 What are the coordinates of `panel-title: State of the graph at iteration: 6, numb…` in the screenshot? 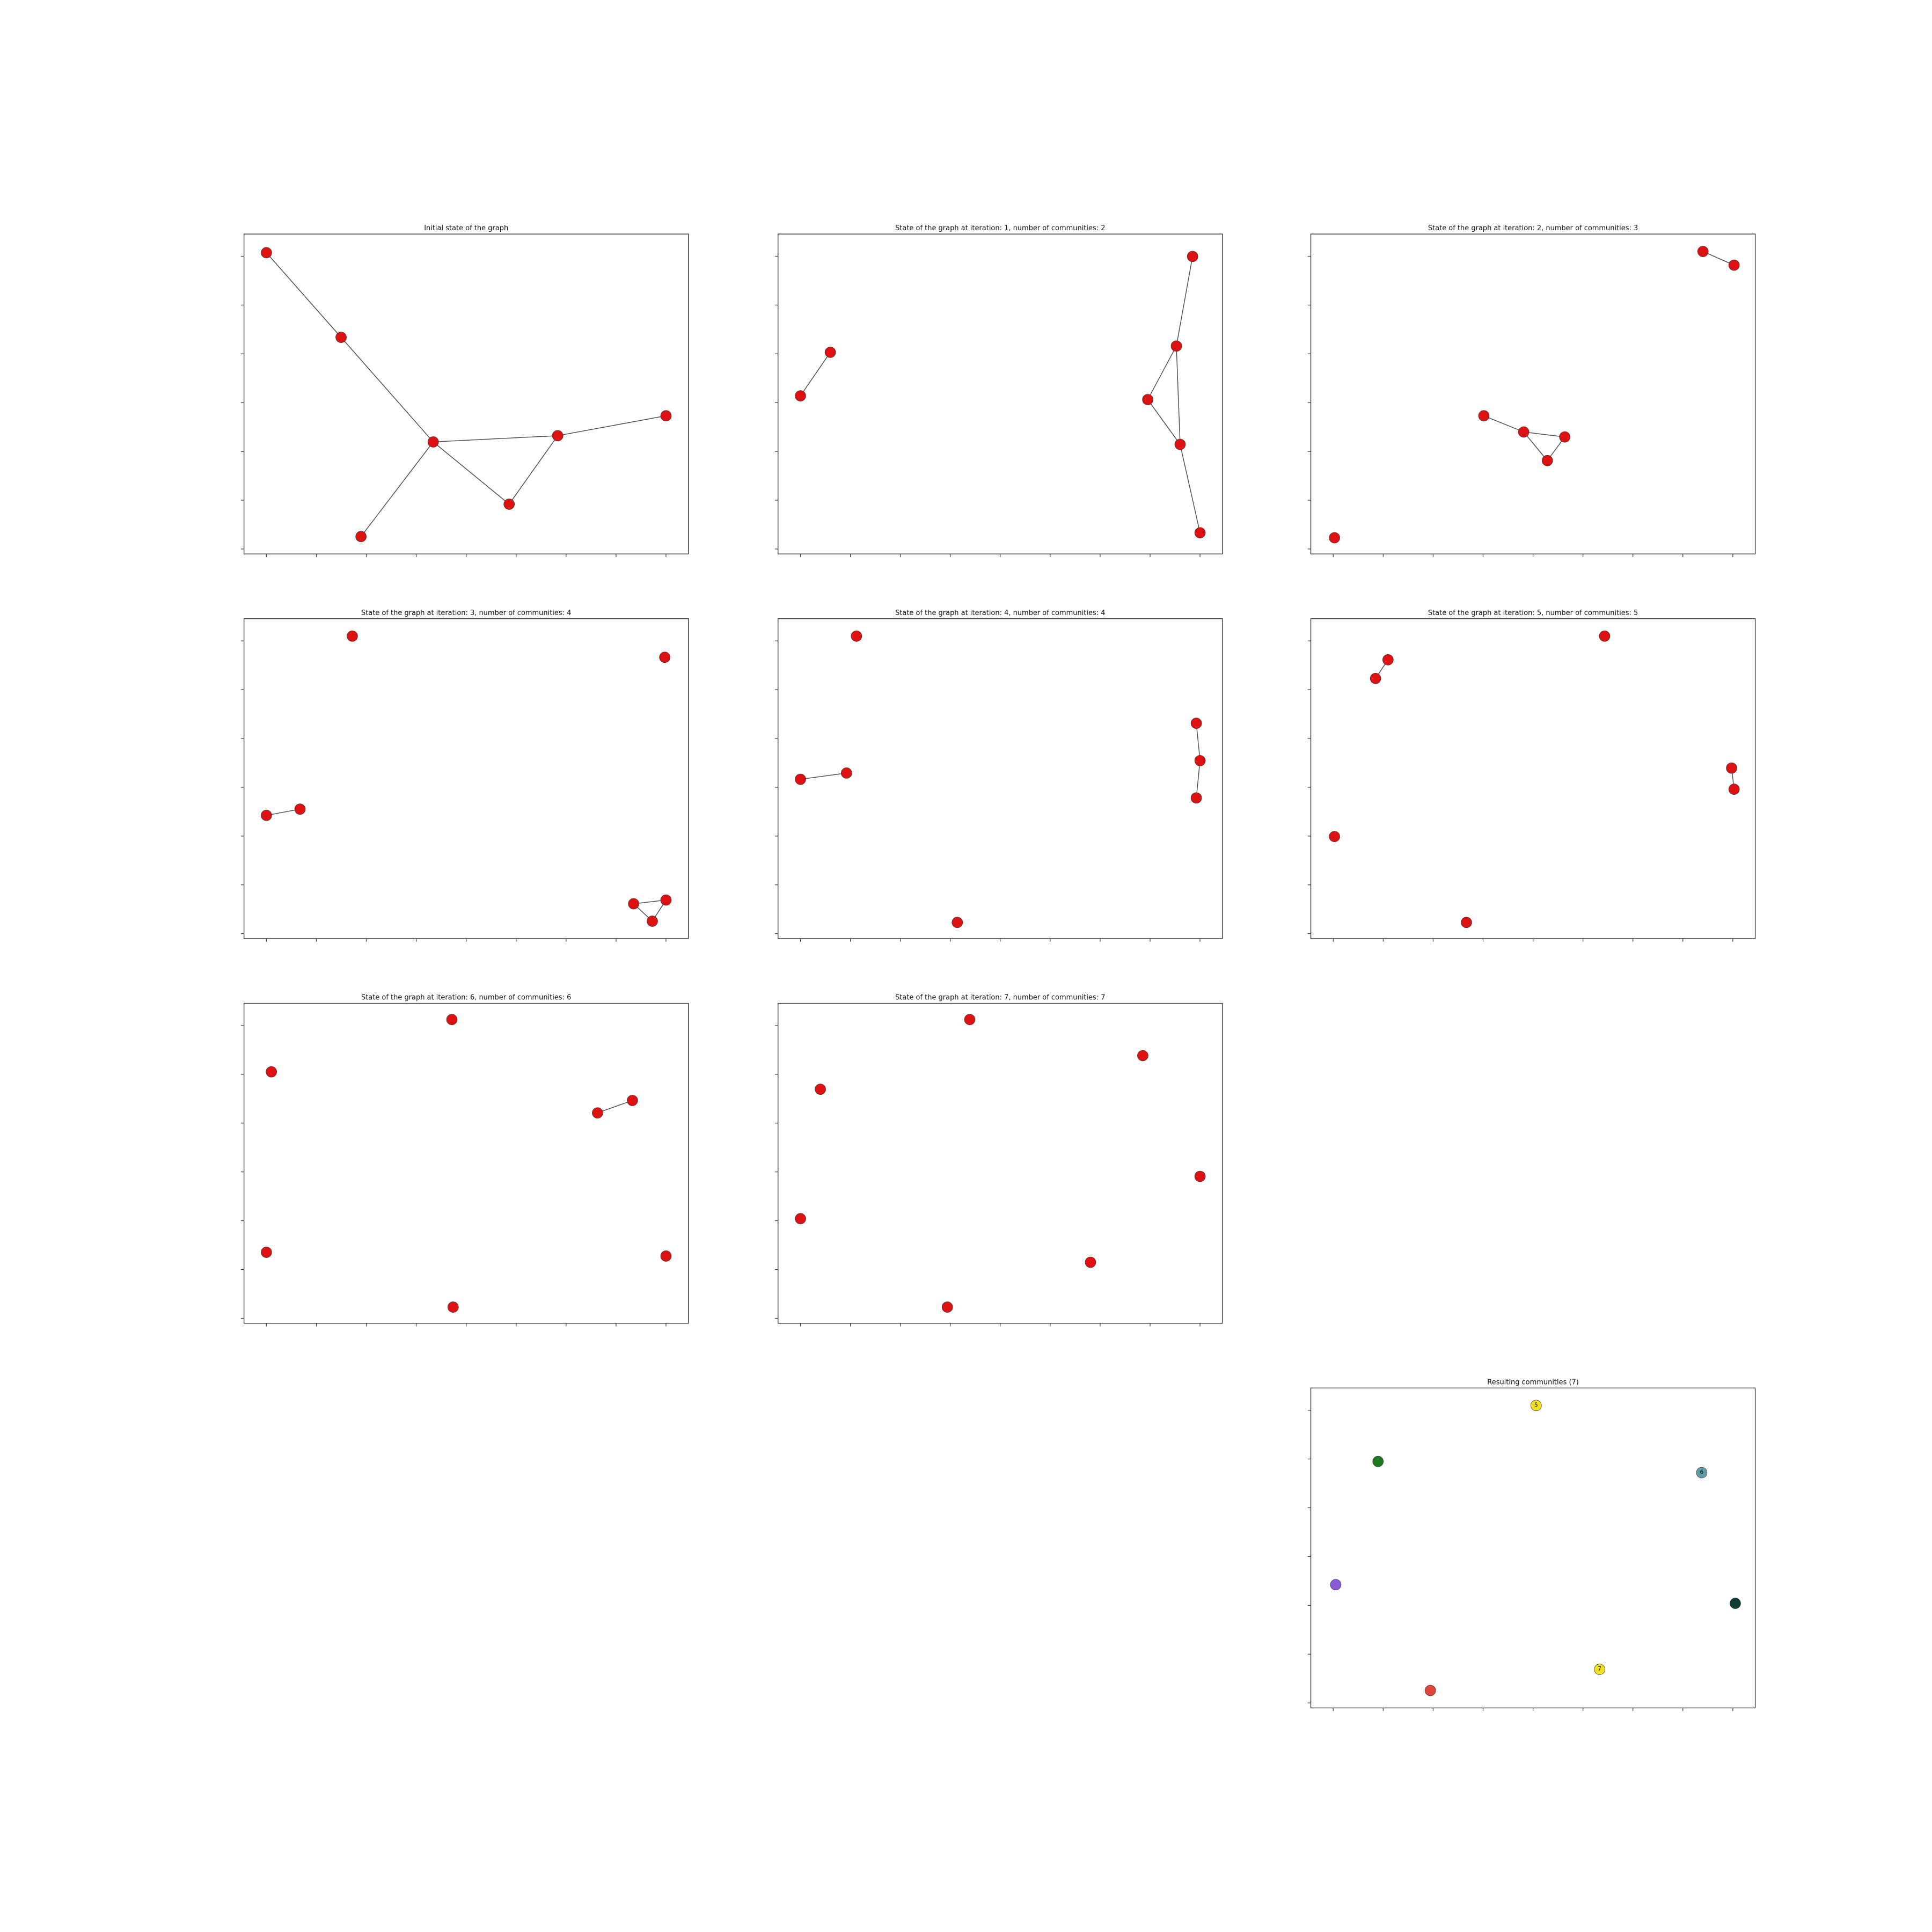 It's located at (466, 998).